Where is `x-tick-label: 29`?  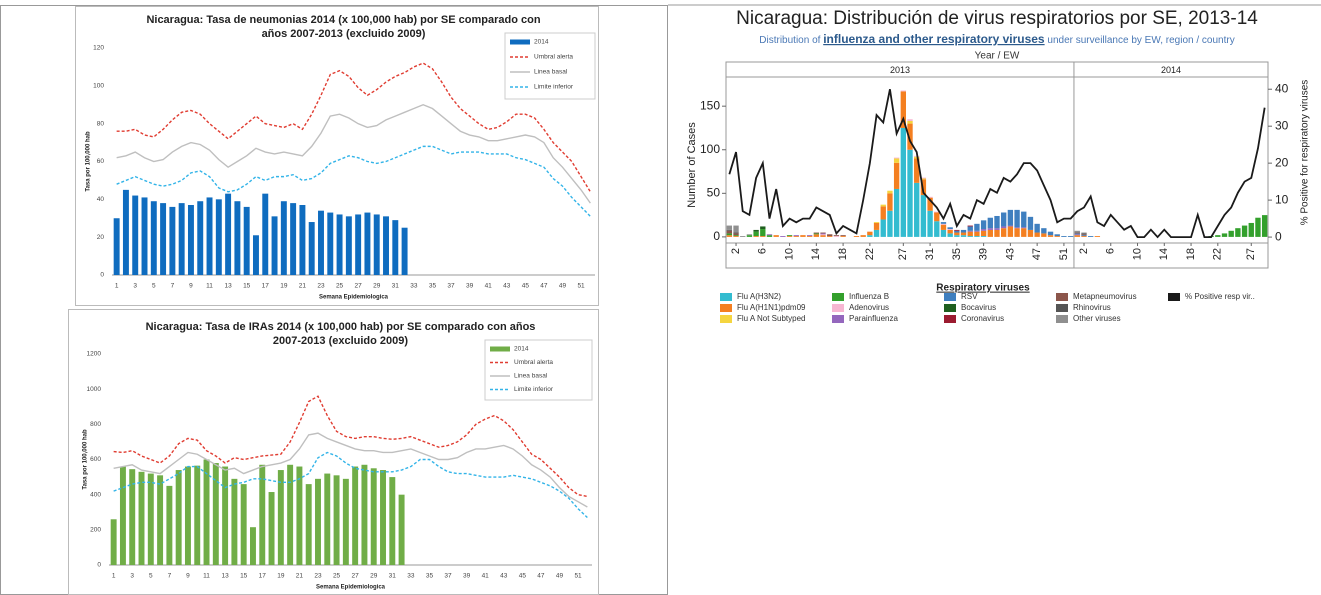 x-tick-label: 29 is located at coordinates (377, 286).